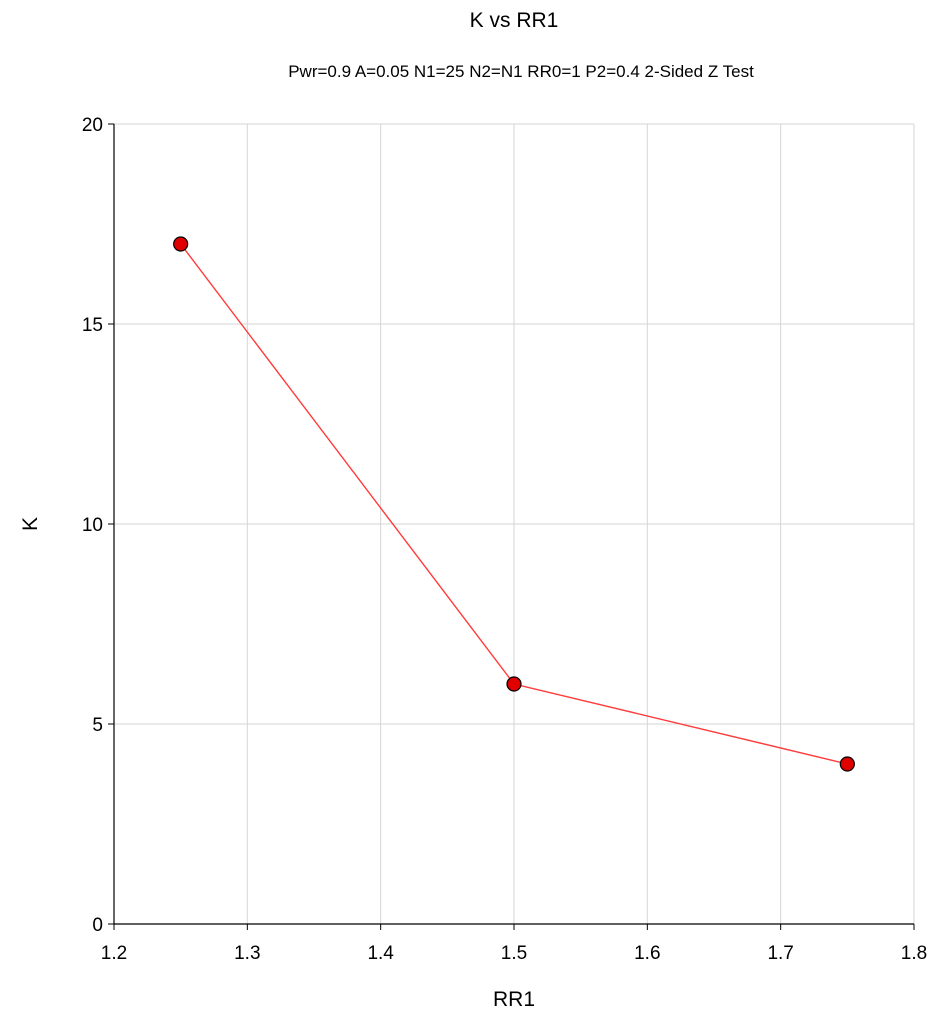 This screenshot has height=1021, width=935. Describe the element at coordinates (514, 999) in the screenshot. I see `x-axis-label: RR1` at that location.